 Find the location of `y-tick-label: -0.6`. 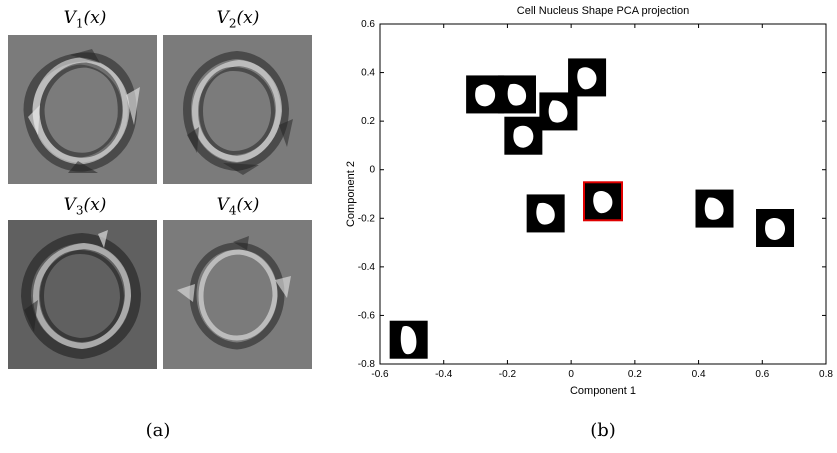

y-tick-label: -0.6 is located at coordinates (367, 315).